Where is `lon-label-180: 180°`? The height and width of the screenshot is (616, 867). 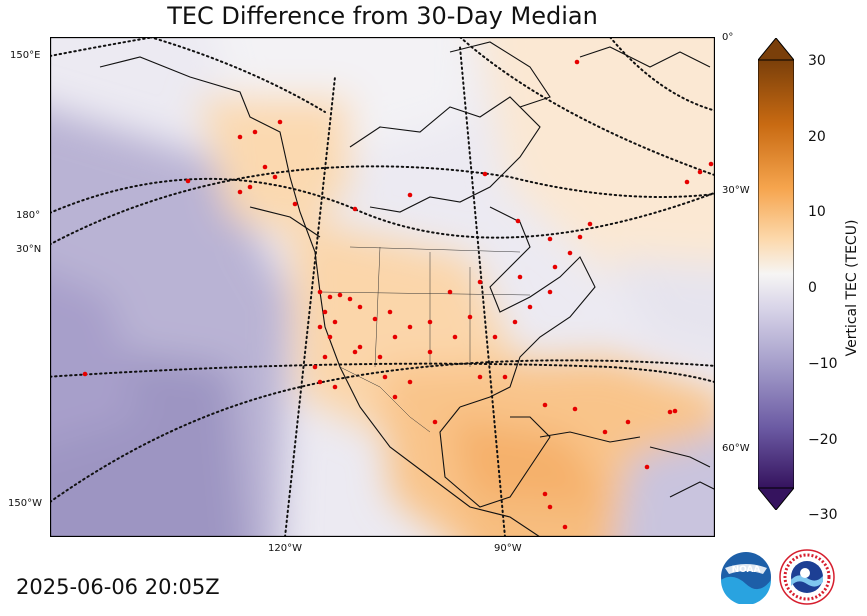
lon-label-180: 180° is located at coordinates (28, 215).